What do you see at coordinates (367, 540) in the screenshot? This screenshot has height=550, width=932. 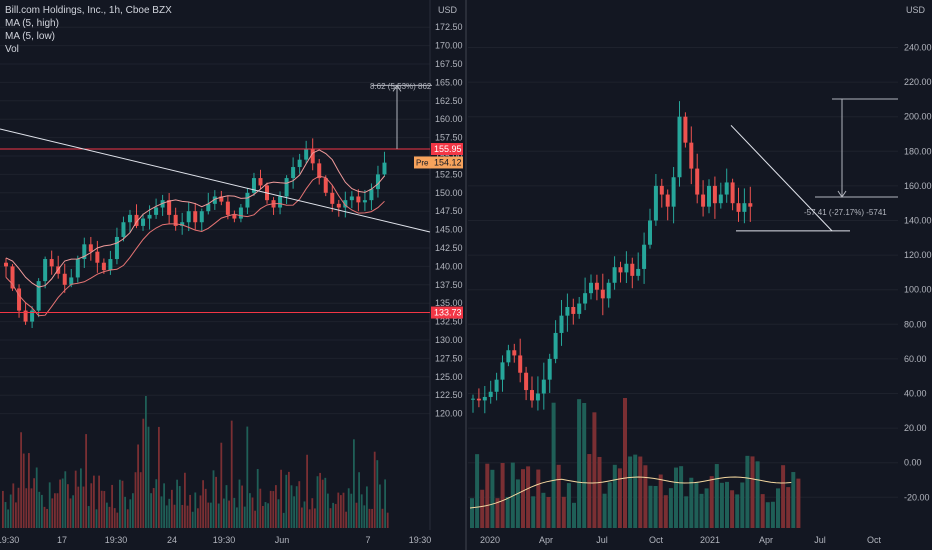 I see `left-x-tick-label: 7` at bounding box center [367, 540].